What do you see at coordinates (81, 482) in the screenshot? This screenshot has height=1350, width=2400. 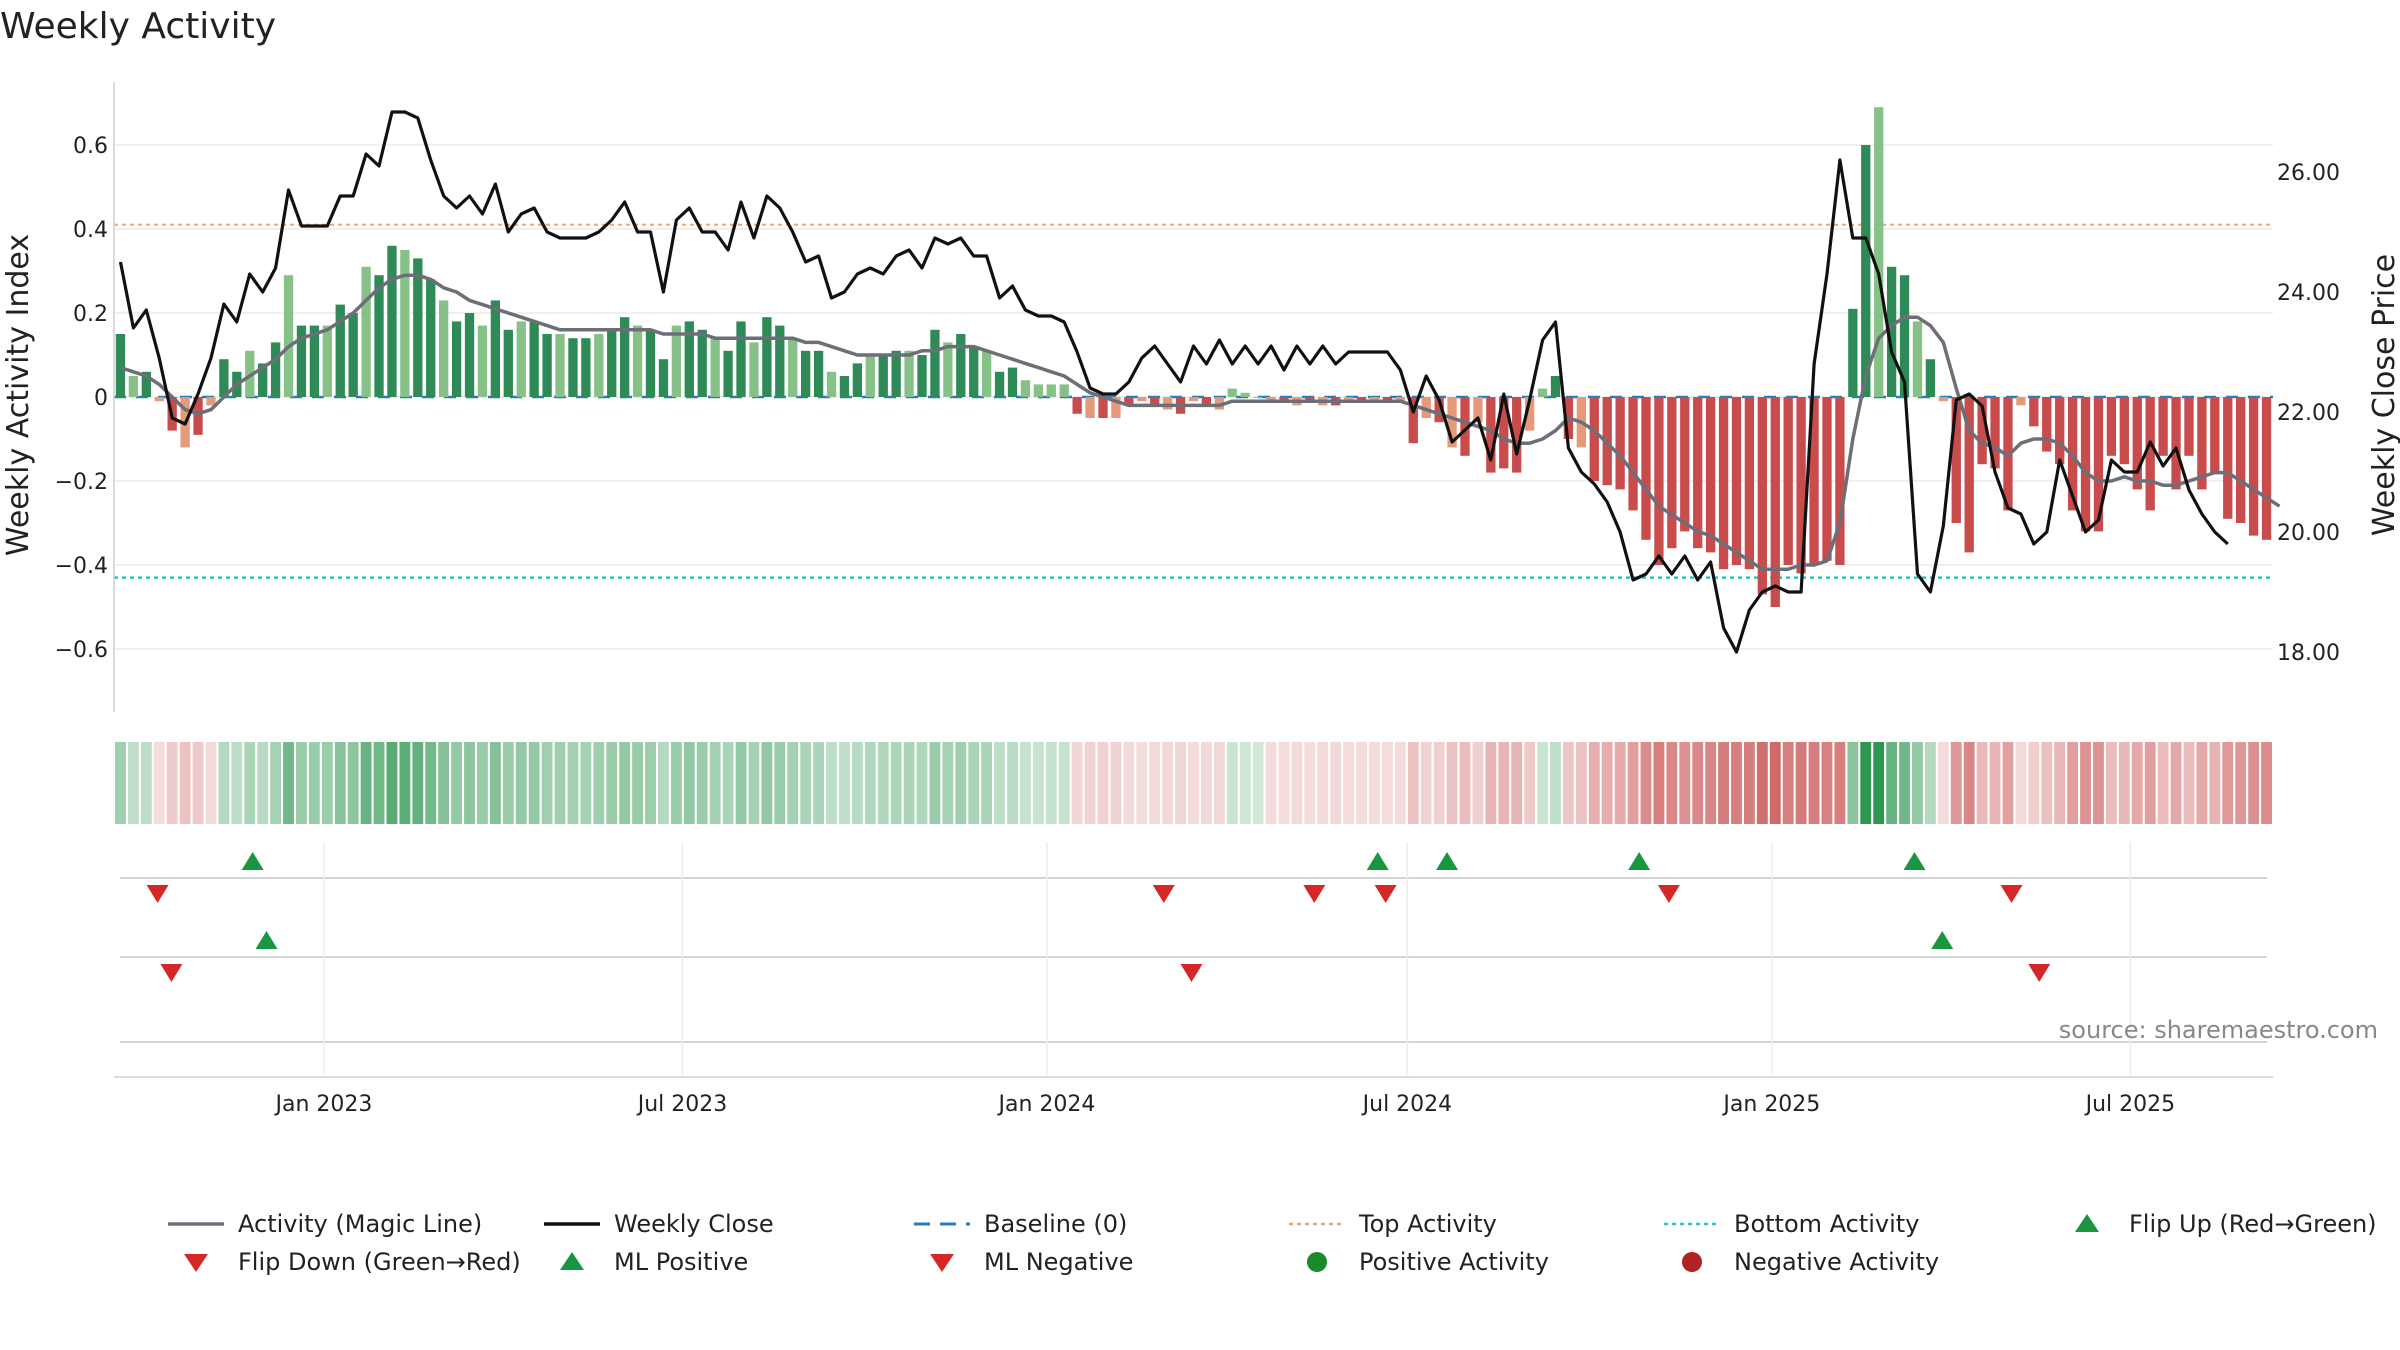 I see `y-tick-label: −0.2` at bounding box center [81, 482].